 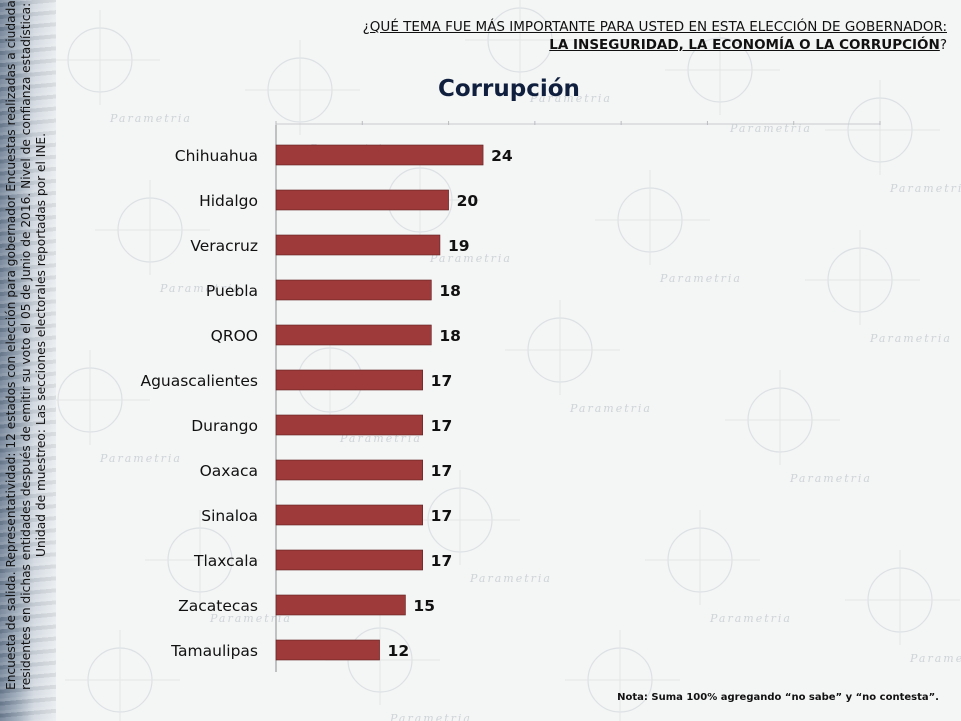 What do you see at coordinates (509, 89) in the screenshot?
I see `chart-title: Corrupción` at bounding box center [509, 89].